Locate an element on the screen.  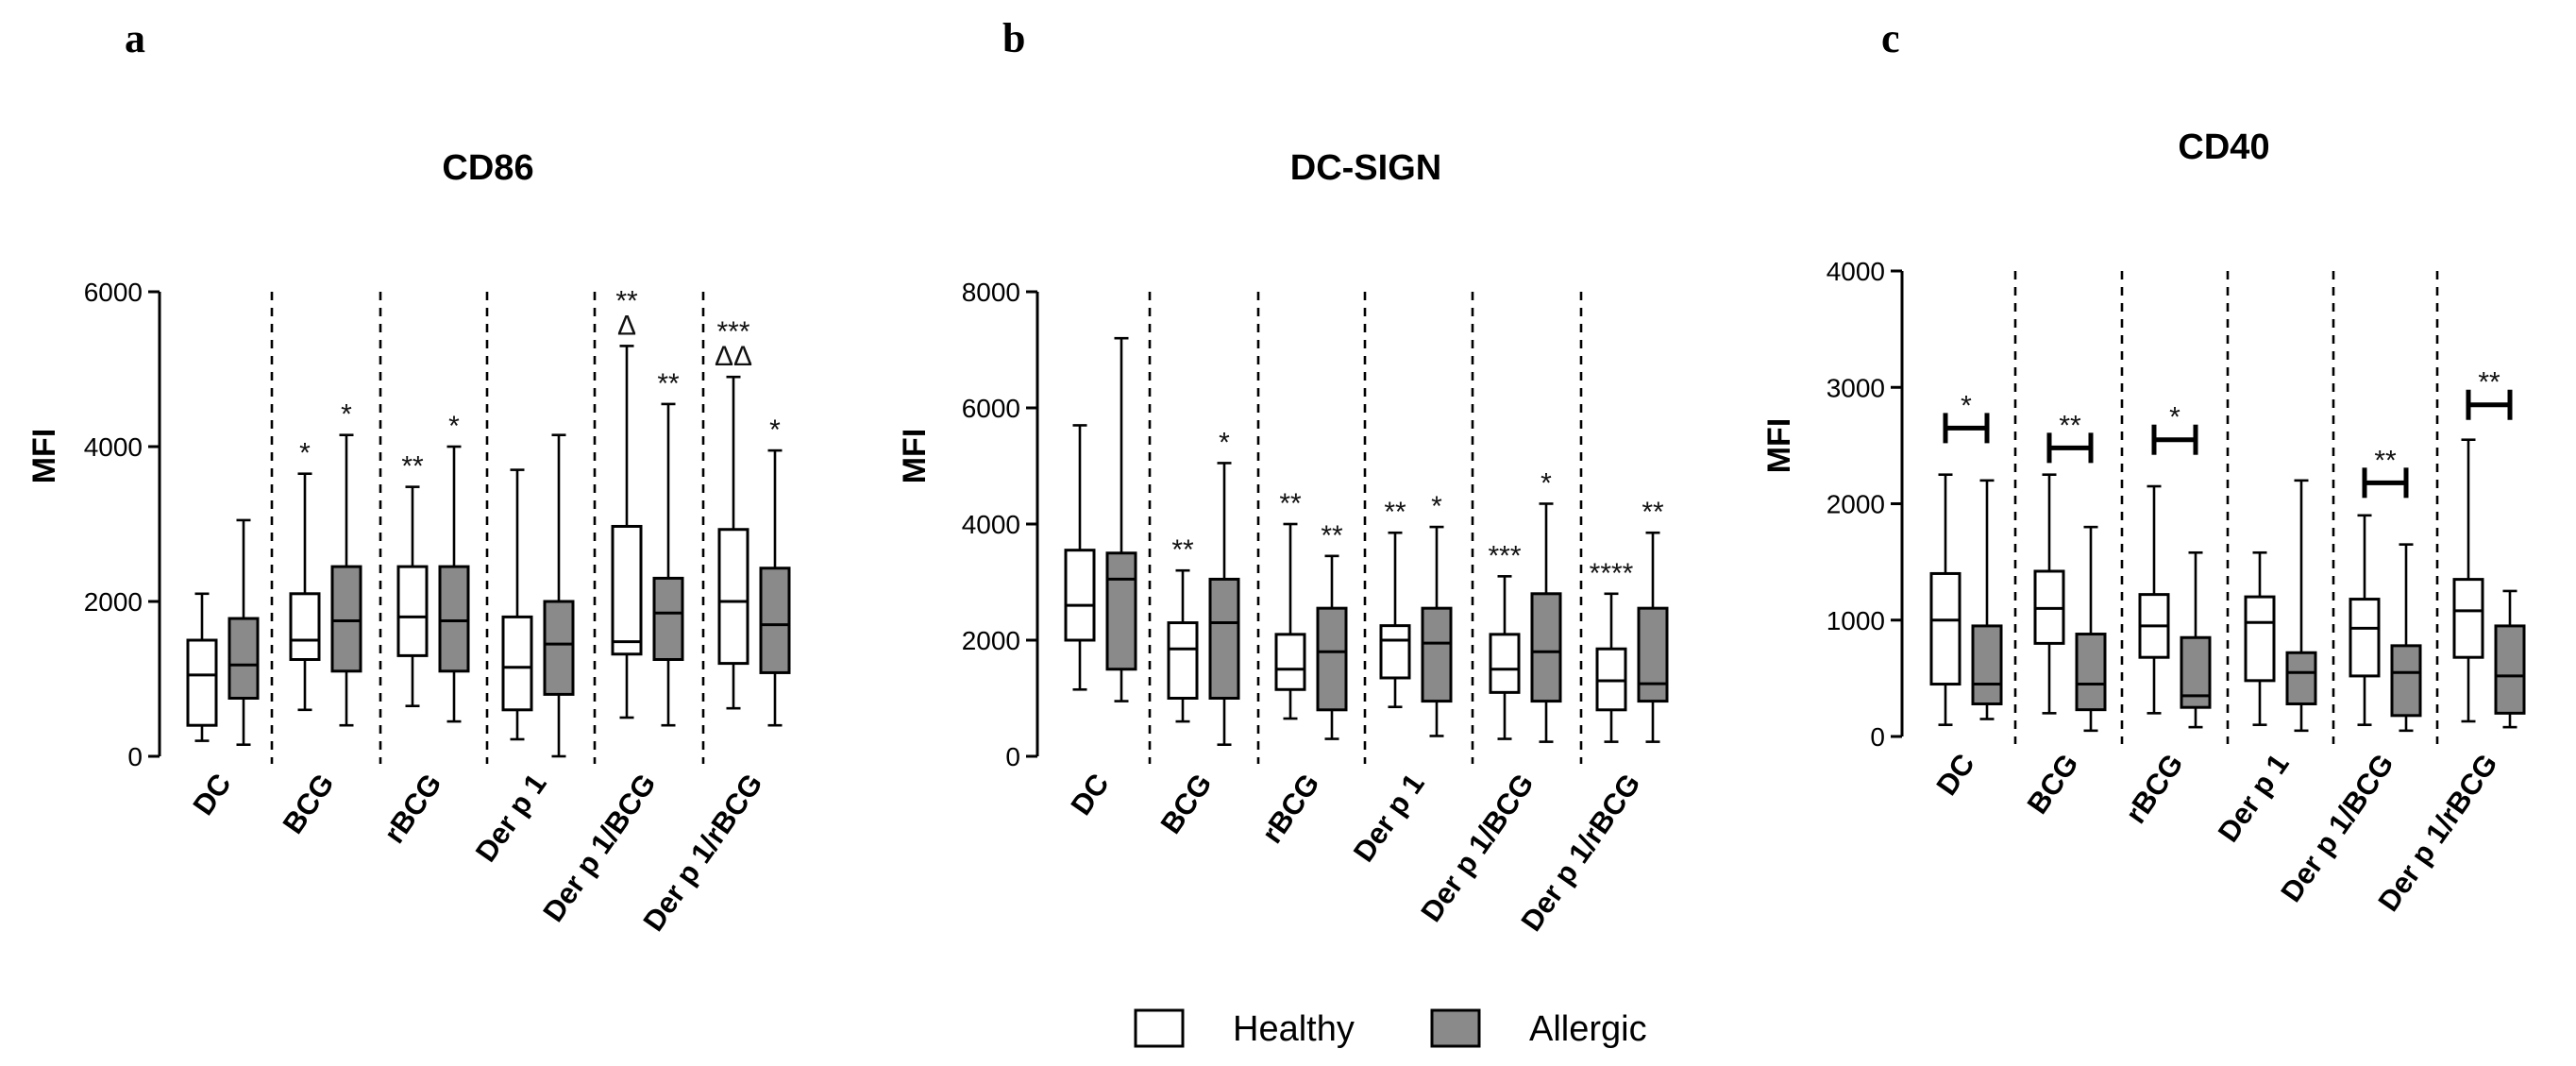
x-tick-label-rbcg: rBCG is located at coordinates (413, 808).